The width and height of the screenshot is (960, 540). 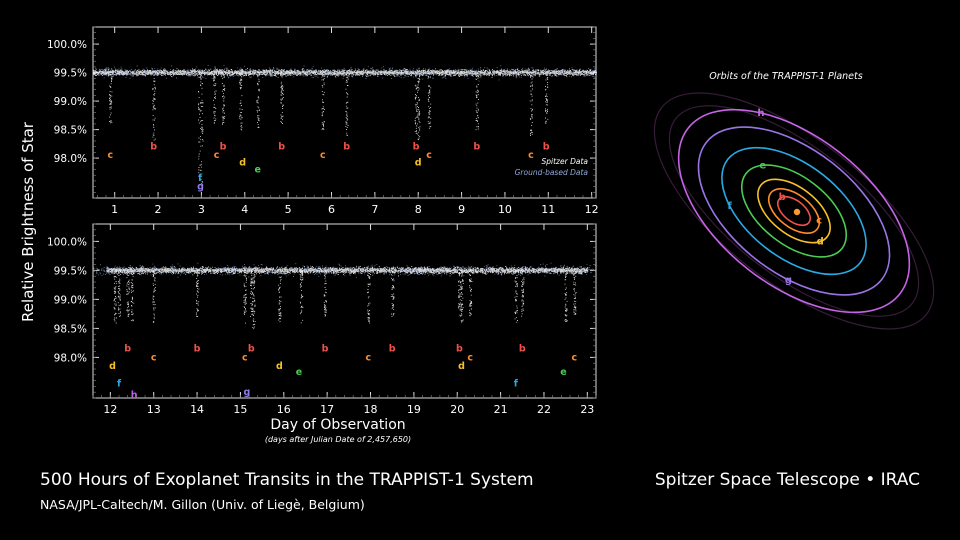 What do you see at coordinates (418, 209) in the screenshot?
I see `x-tick-label: 8` at bounding box center [418, 209].